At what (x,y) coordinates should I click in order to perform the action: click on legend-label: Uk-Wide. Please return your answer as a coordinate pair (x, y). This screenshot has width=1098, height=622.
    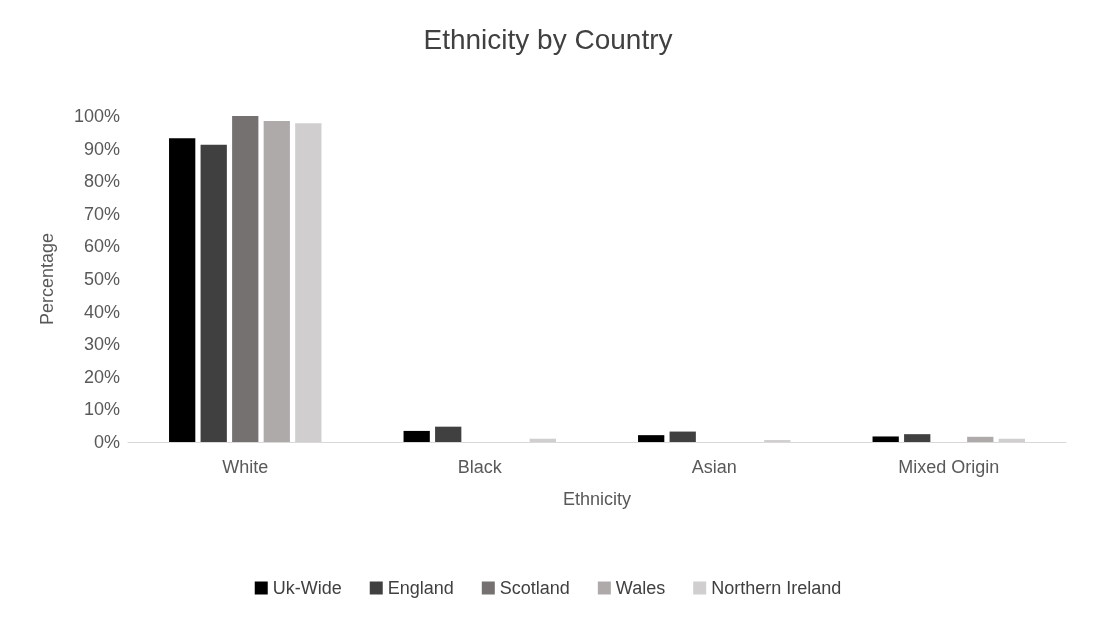
    Looking at the image, I should click on (307, 588).